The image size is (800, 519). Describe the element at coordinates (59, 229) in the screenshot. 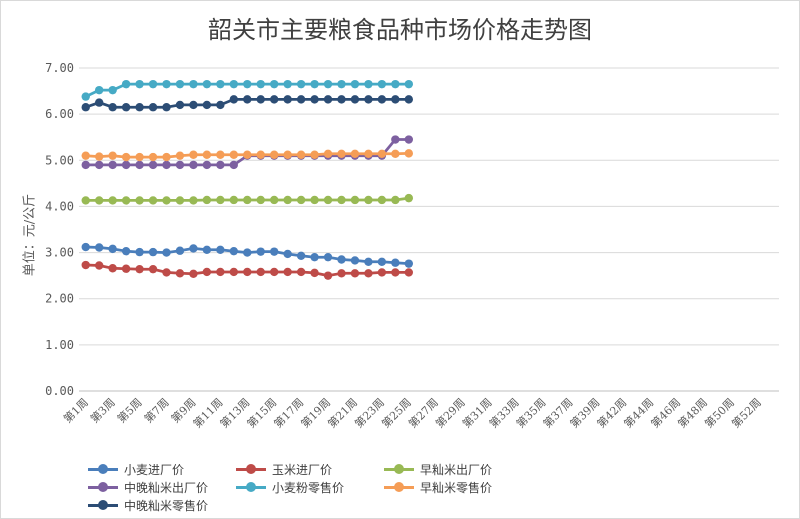

I see `y-tick-labels: 0.00 1.00 2.00 3.00 4.00 5.00 6.00 7.00` at that location.